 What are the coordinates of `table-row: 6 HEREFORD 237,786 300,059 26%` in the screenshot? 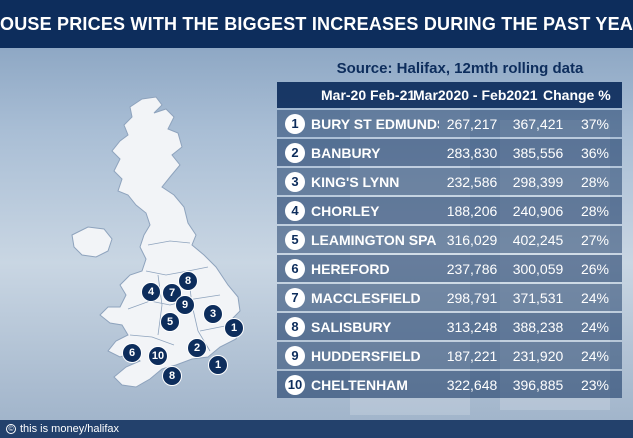 It's located at (449, 268).